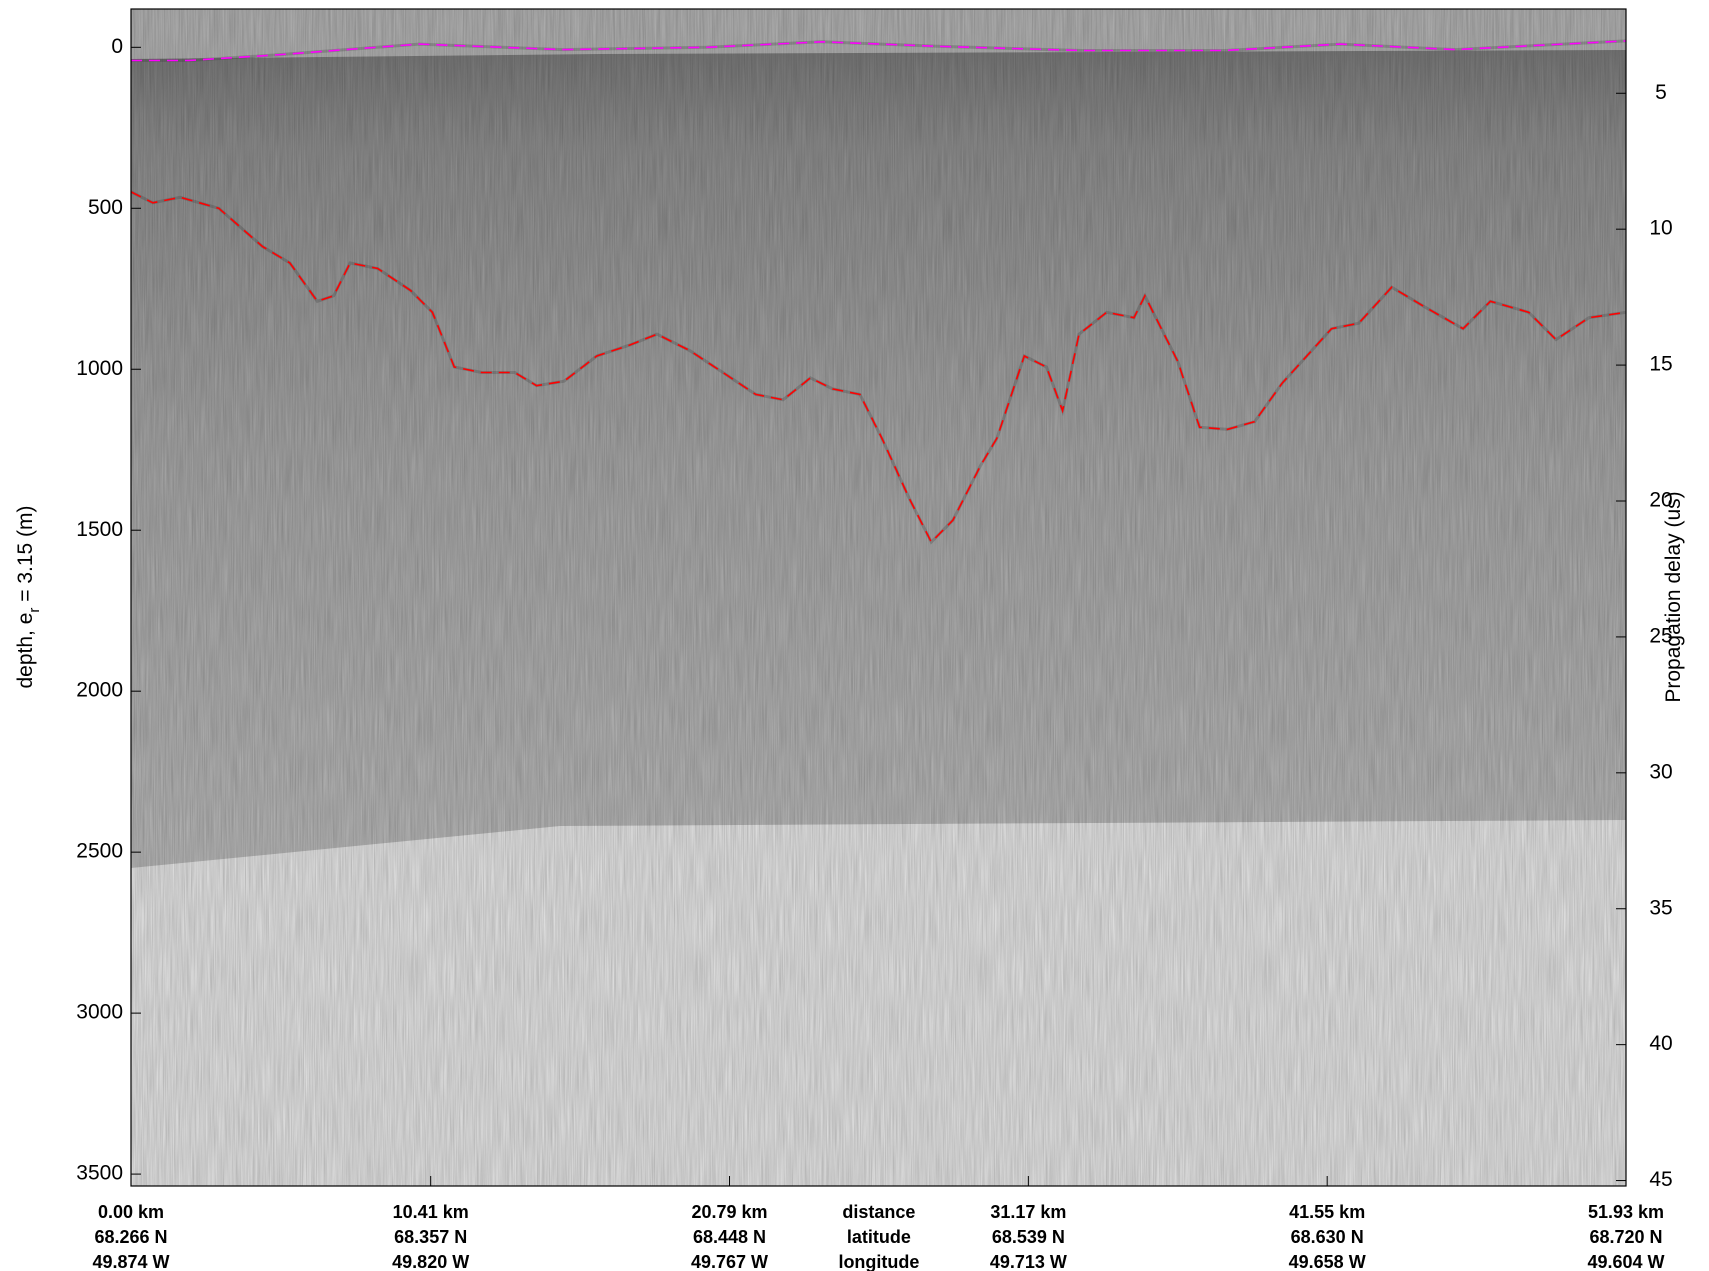  Describe the element at coordinates (25, 651) in the screenshot. I see `y-label-text: depth, e` at that location.